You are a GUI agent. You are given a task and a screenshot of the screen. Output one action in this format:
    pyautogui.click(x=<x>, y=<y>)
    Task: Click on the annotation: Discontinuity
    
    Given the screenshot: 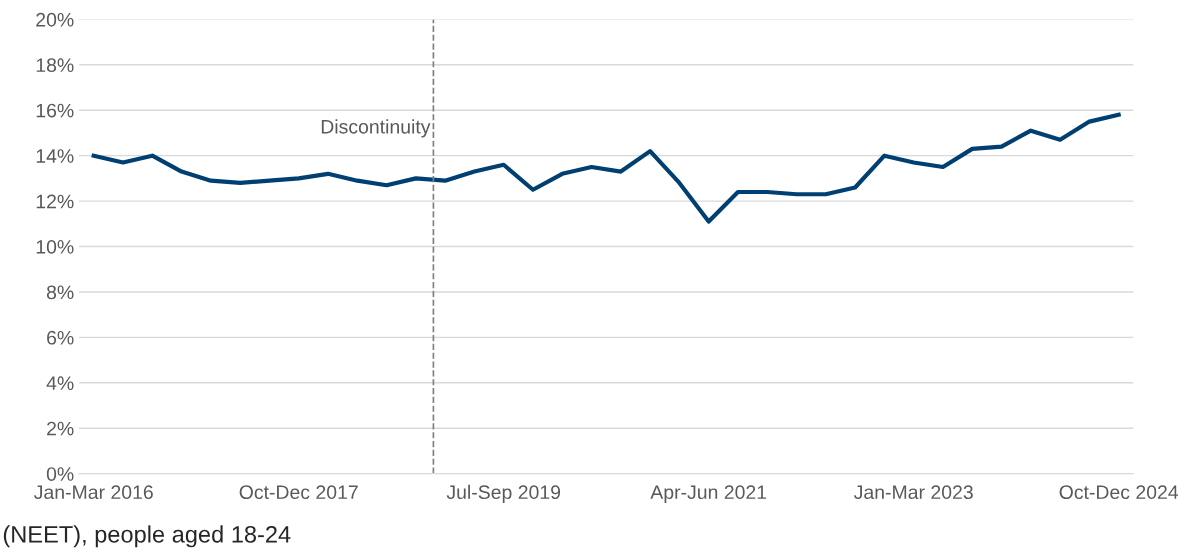 What is the action you would take?
    pyautogui.click(x=376, y=128)
    